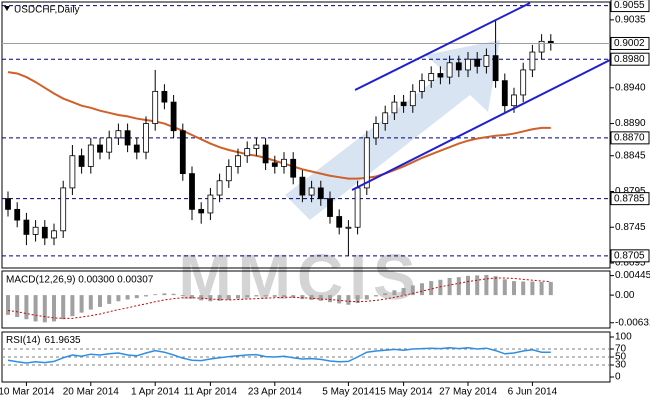  Describe the element at coordinates (630, 123) in the screenshot. I see `y-tick-label: 0.8890` at that location.